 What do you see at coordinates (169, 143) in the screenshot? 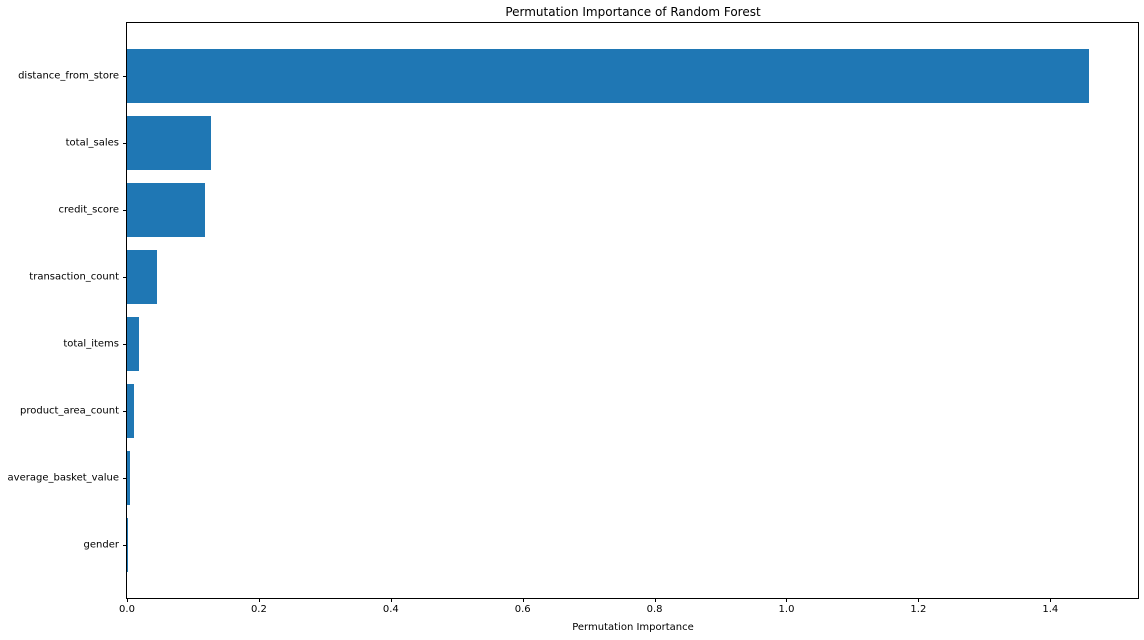
I see `bar-total_sales` at bounding box center [169, 143].